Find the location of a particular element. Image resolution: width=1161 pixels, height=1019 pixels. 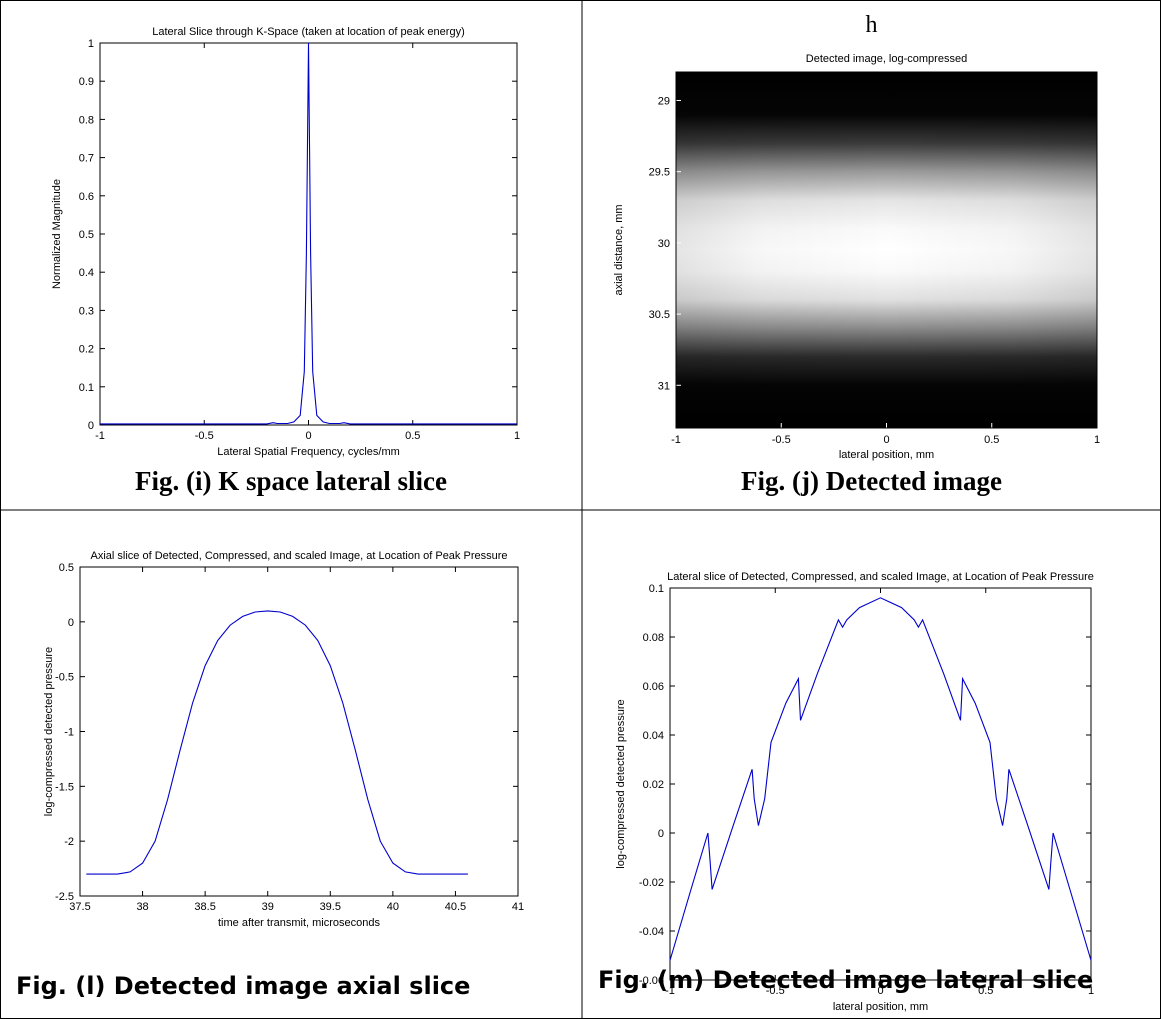

axial-ytick-label: -2.5 is located at coordinates (64, 897).